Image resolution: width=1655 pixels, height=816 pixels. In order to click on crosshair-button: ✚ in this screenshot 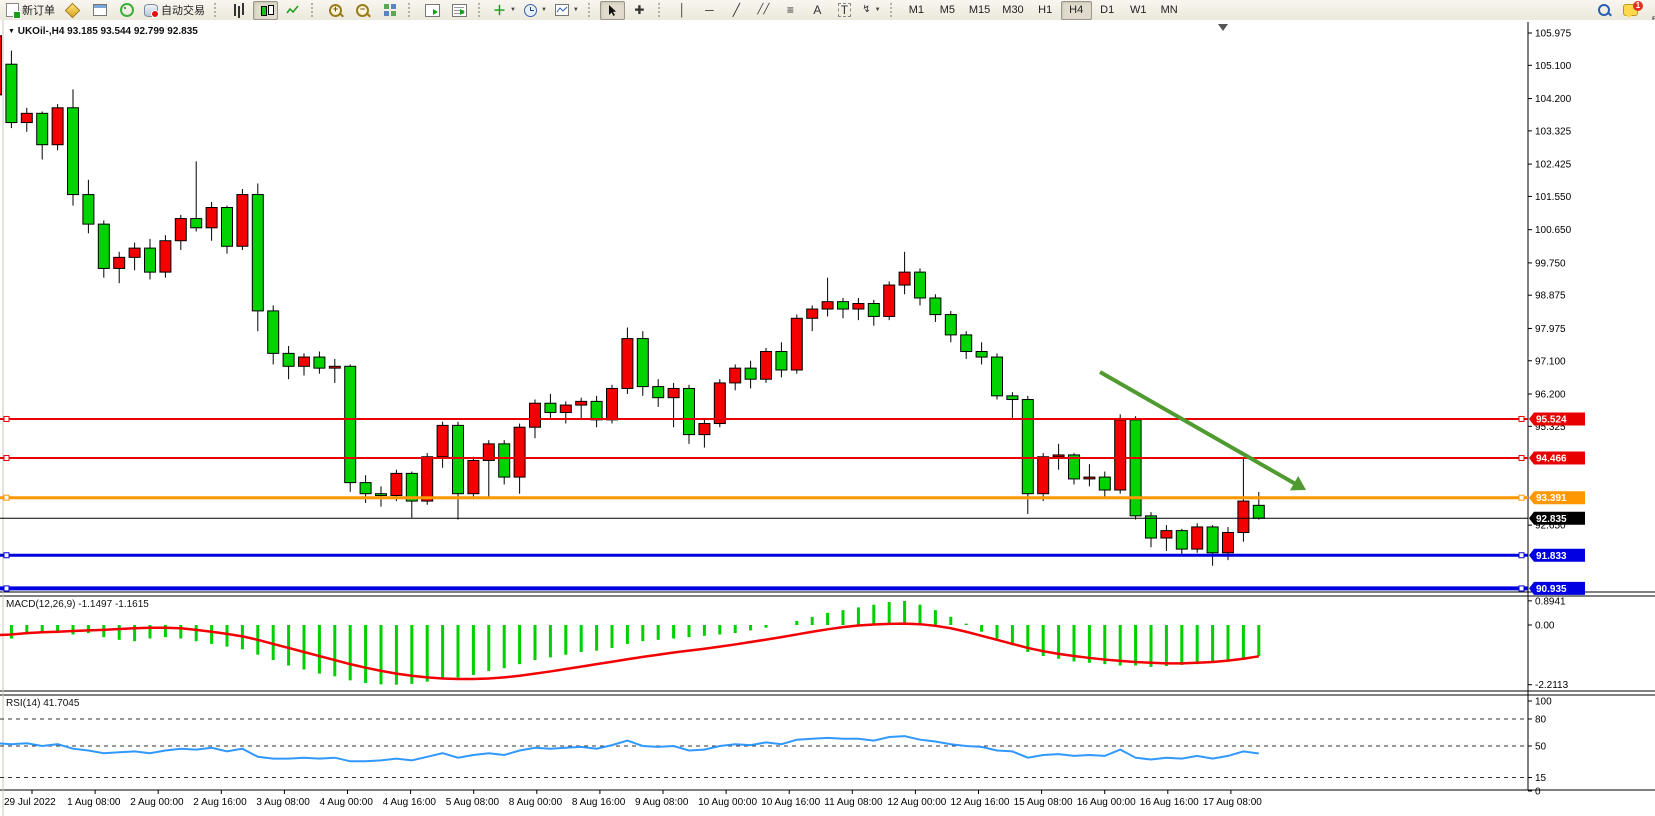, I will do `click(639, 10)`.